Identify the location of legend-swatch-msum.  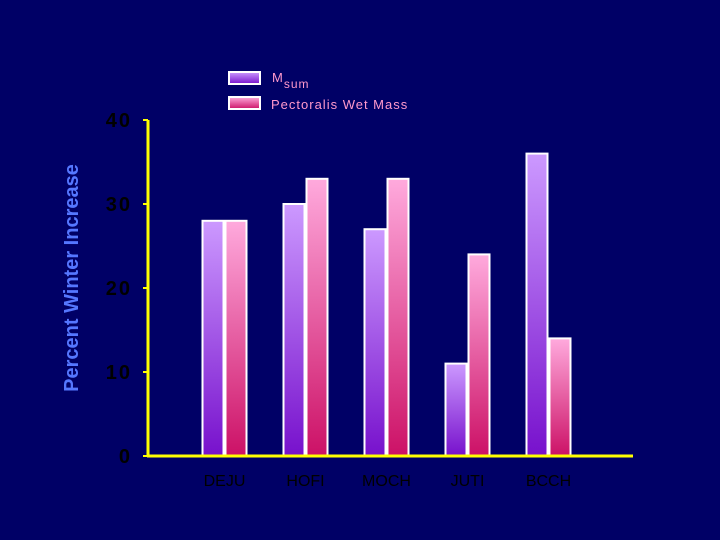
(244, 78).